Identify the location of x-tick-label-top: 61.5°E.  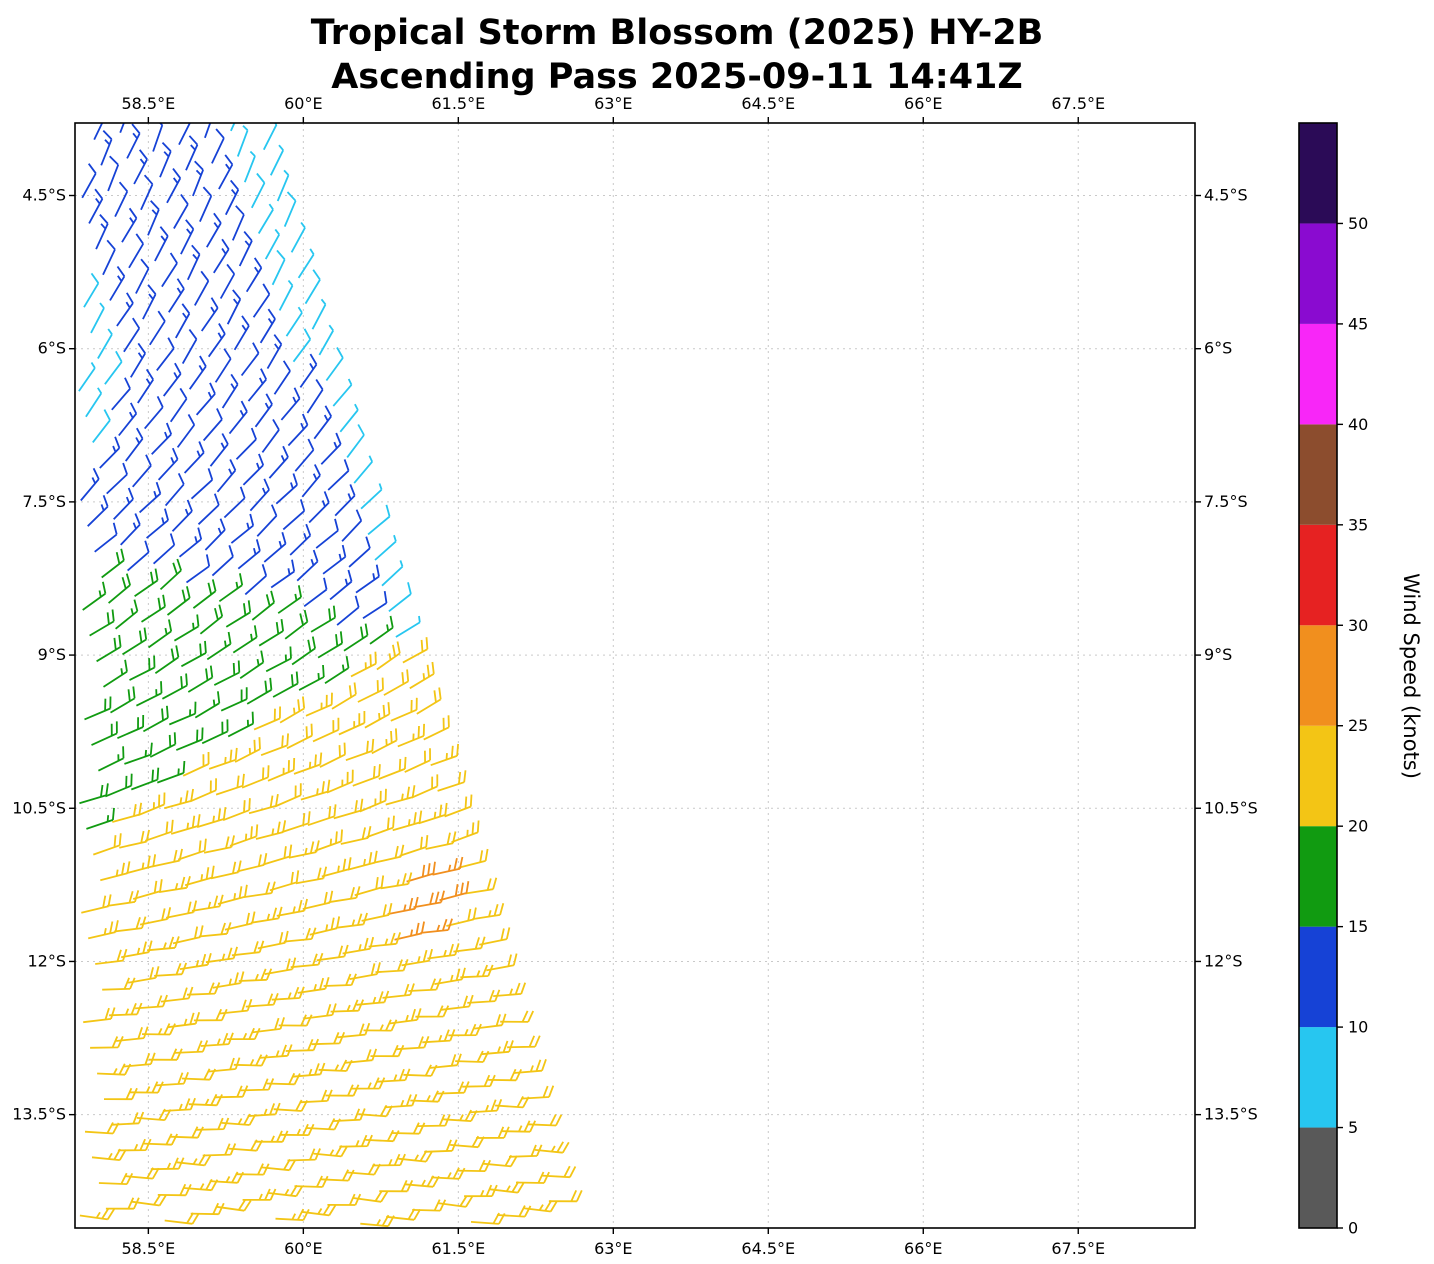
(458, 103).